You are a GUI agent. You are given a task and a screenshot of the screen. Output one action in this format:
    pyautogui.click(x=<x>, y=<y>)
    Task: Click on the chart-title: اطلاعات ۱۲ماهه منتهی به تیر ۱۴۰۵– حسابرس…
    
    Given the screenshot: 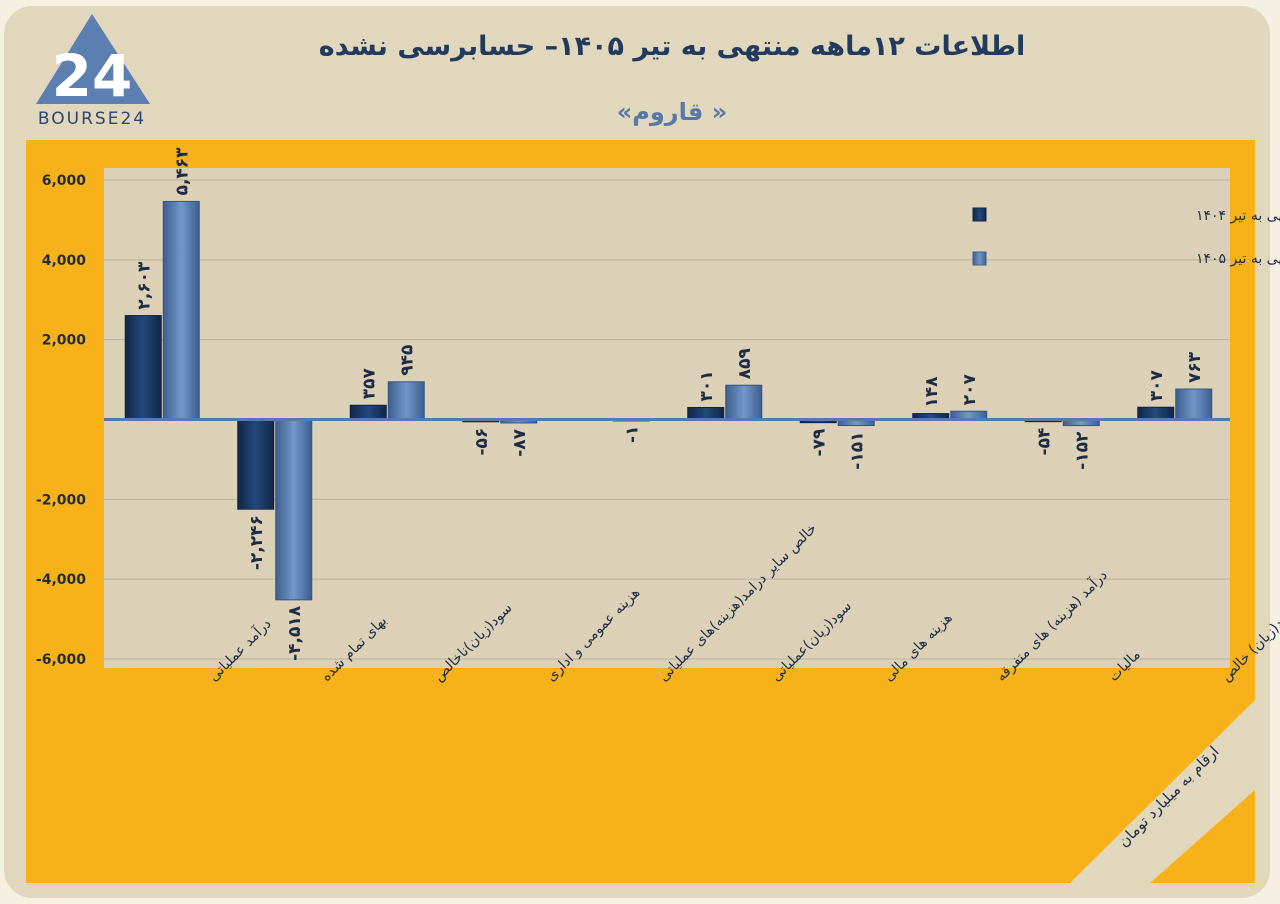 What is the action you would take?
    pyautogui.click(x=672, y=46)
    